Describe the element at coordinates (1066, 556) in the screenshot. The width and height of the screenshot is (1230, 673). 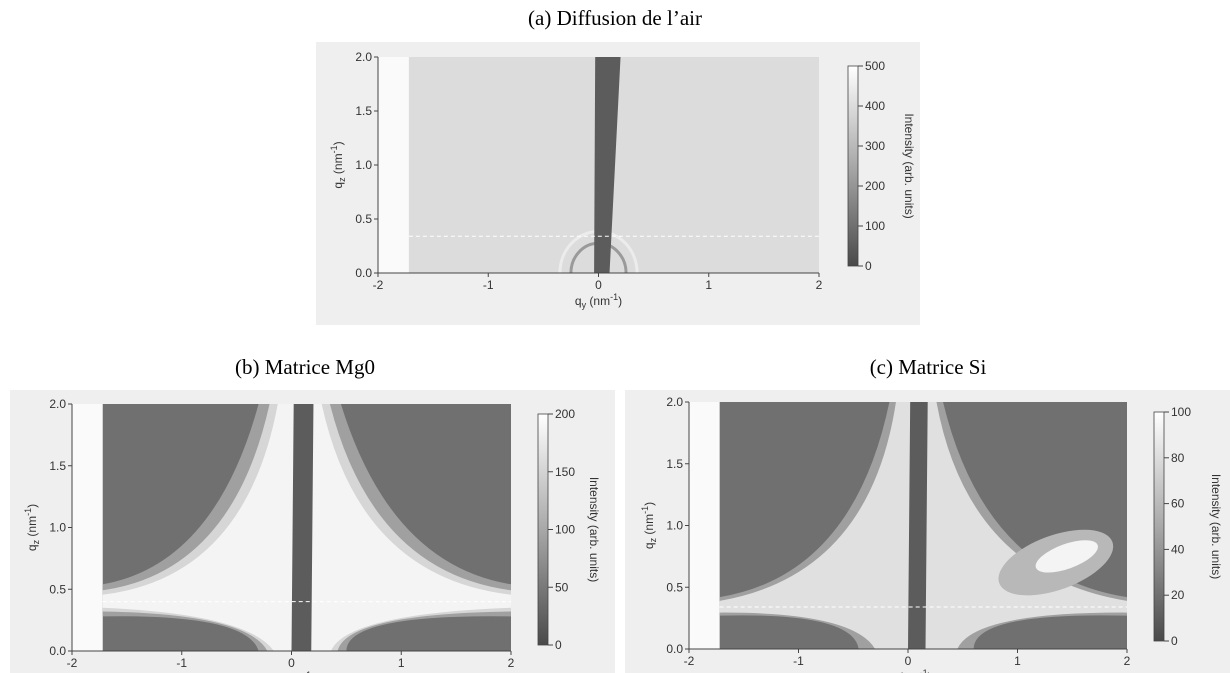
I see `lobe-core` at that location.